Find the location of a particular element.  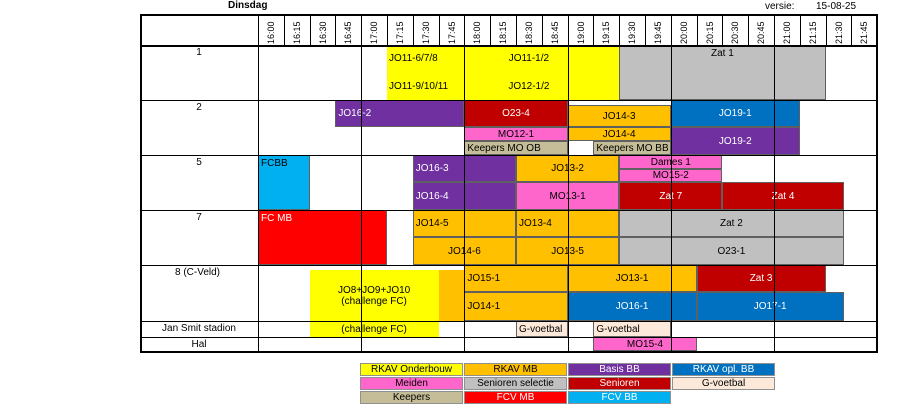

legend-keepers-swatch: Keepers is located at coordinates (411, 397).